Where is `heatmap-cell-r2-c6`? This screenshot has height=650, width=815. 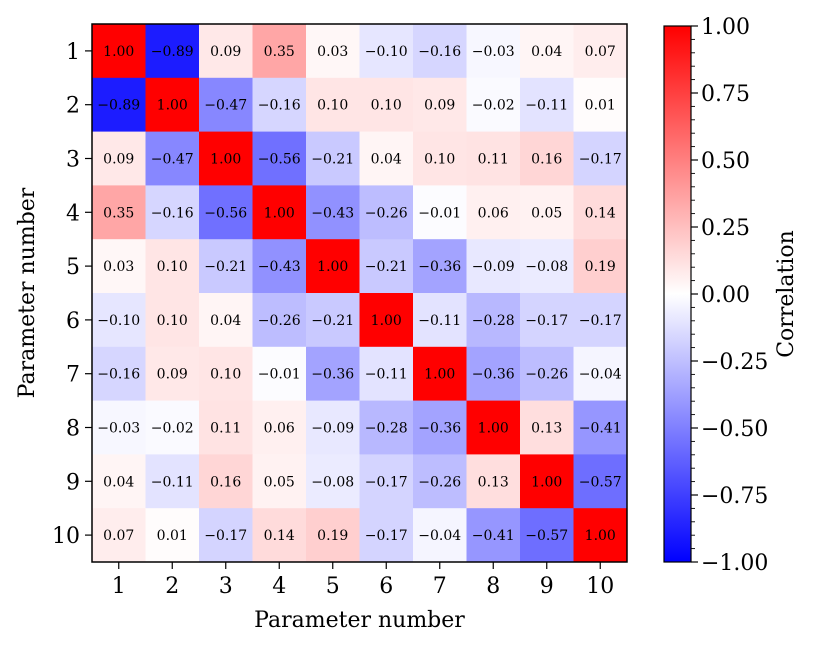
heatmap-cell-r2-c6 is located at coordinates (386, 104).